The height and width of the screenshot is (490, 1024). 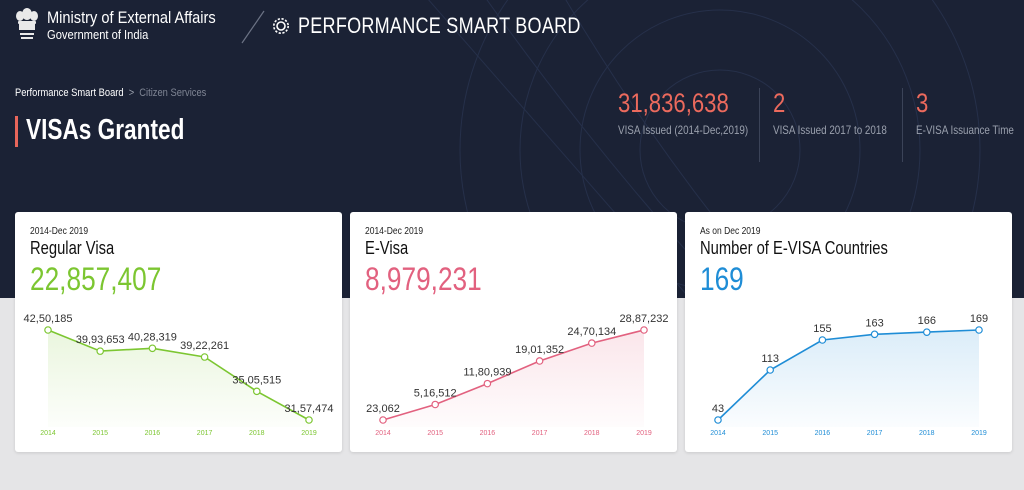 What do you see at coordinates (309, 409) in the screenshot?
I see `chart-data-label-2019: 31,57,474` at bounding box center [309, 409].